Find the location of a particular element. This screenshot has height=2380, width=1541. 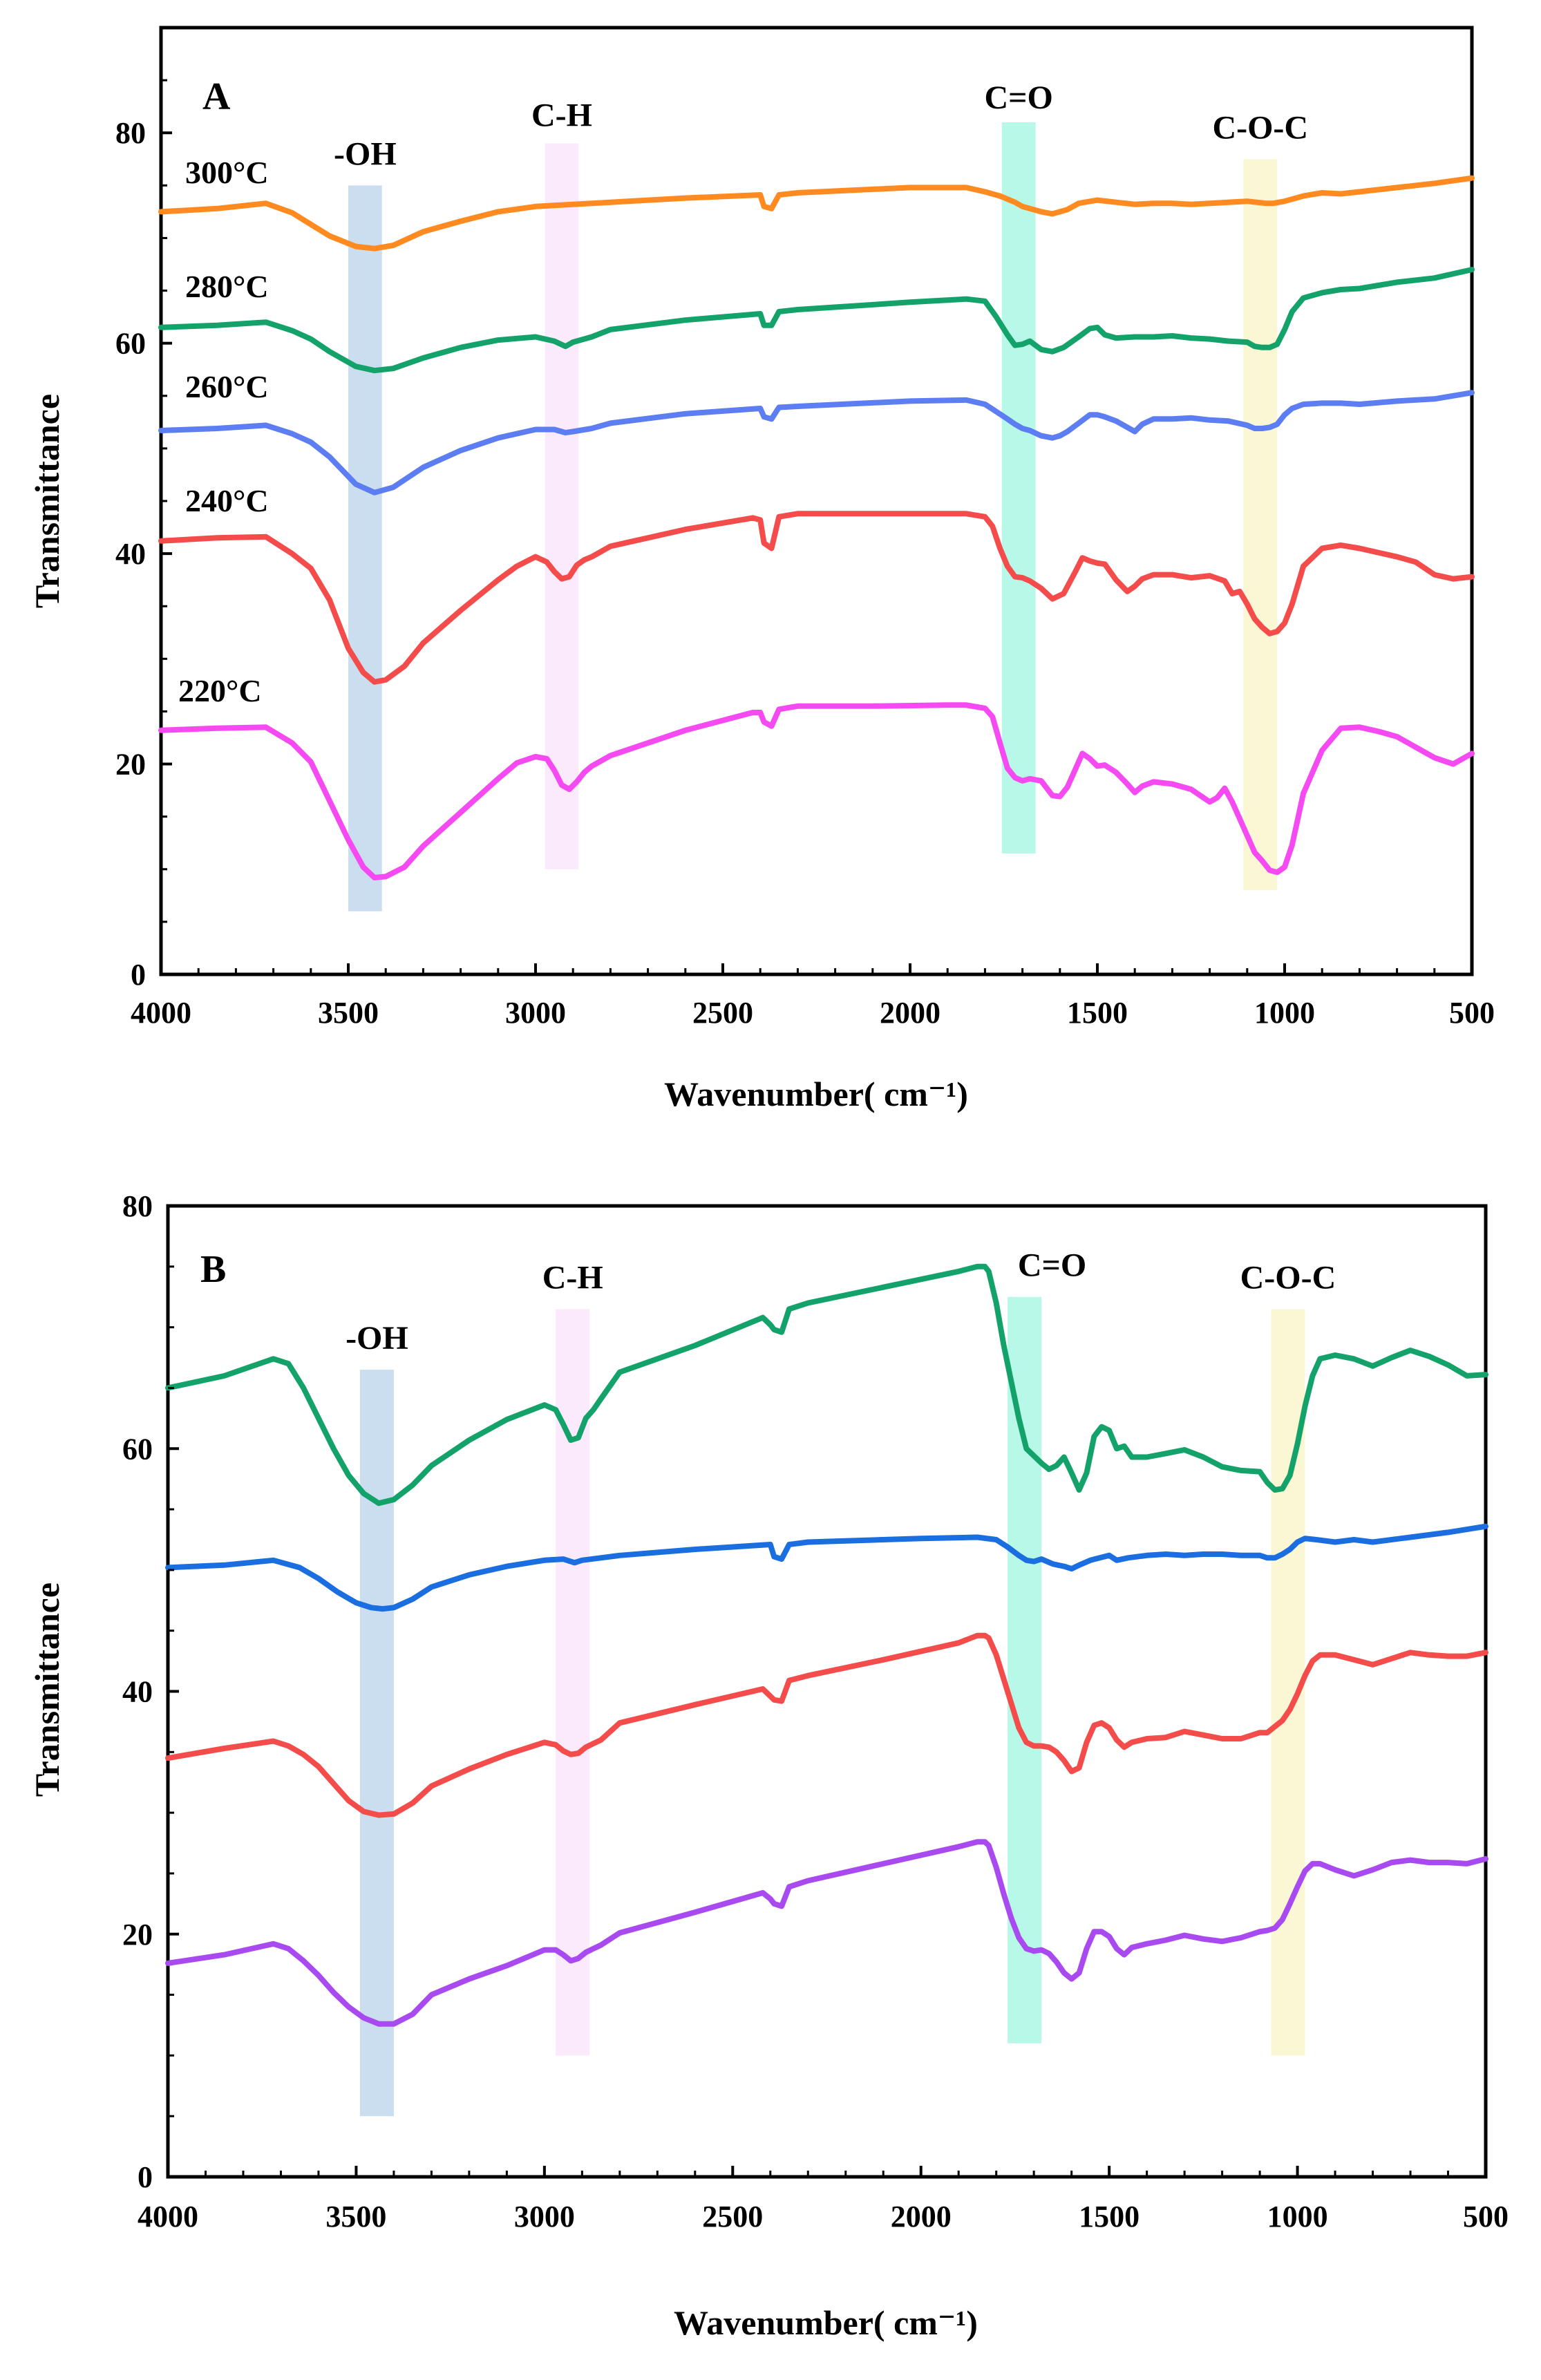

panel-a-y-axis-title: Transmittance is located at coordinates (47, 501).